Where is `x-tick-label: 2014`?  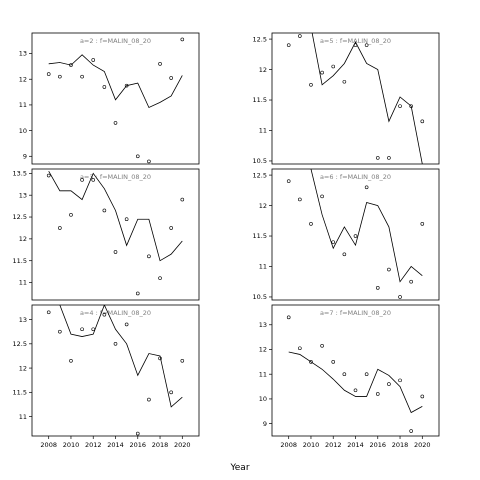
x-tick-label: 2014 is located at coordinates (355, 445).